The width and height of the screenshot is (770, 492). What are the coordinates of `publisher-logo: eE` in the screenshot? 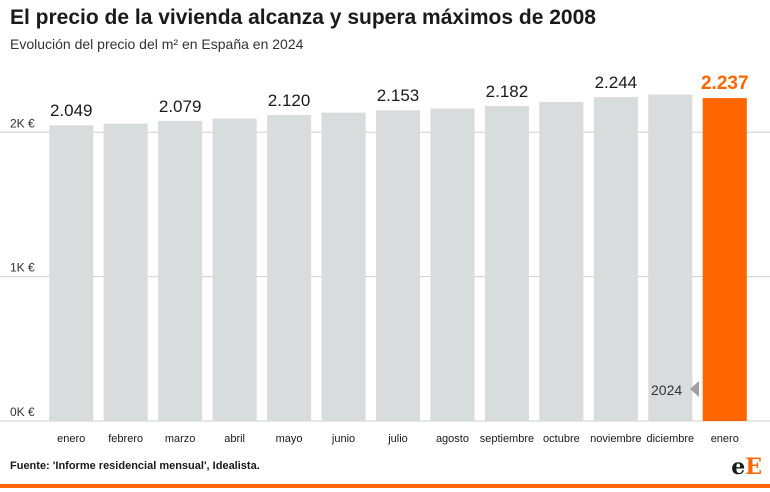 It's located at (746, 467).